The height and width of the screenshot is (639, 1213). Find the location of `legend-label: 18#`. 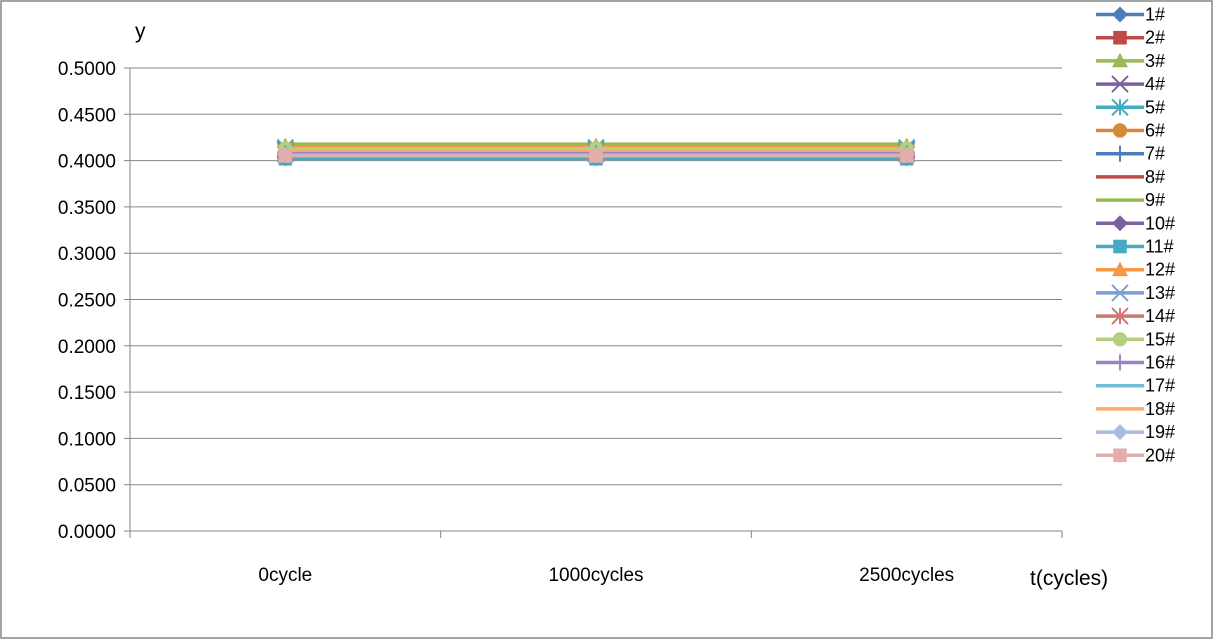

legend-label: 18# is located at coordinates (1160, 409).